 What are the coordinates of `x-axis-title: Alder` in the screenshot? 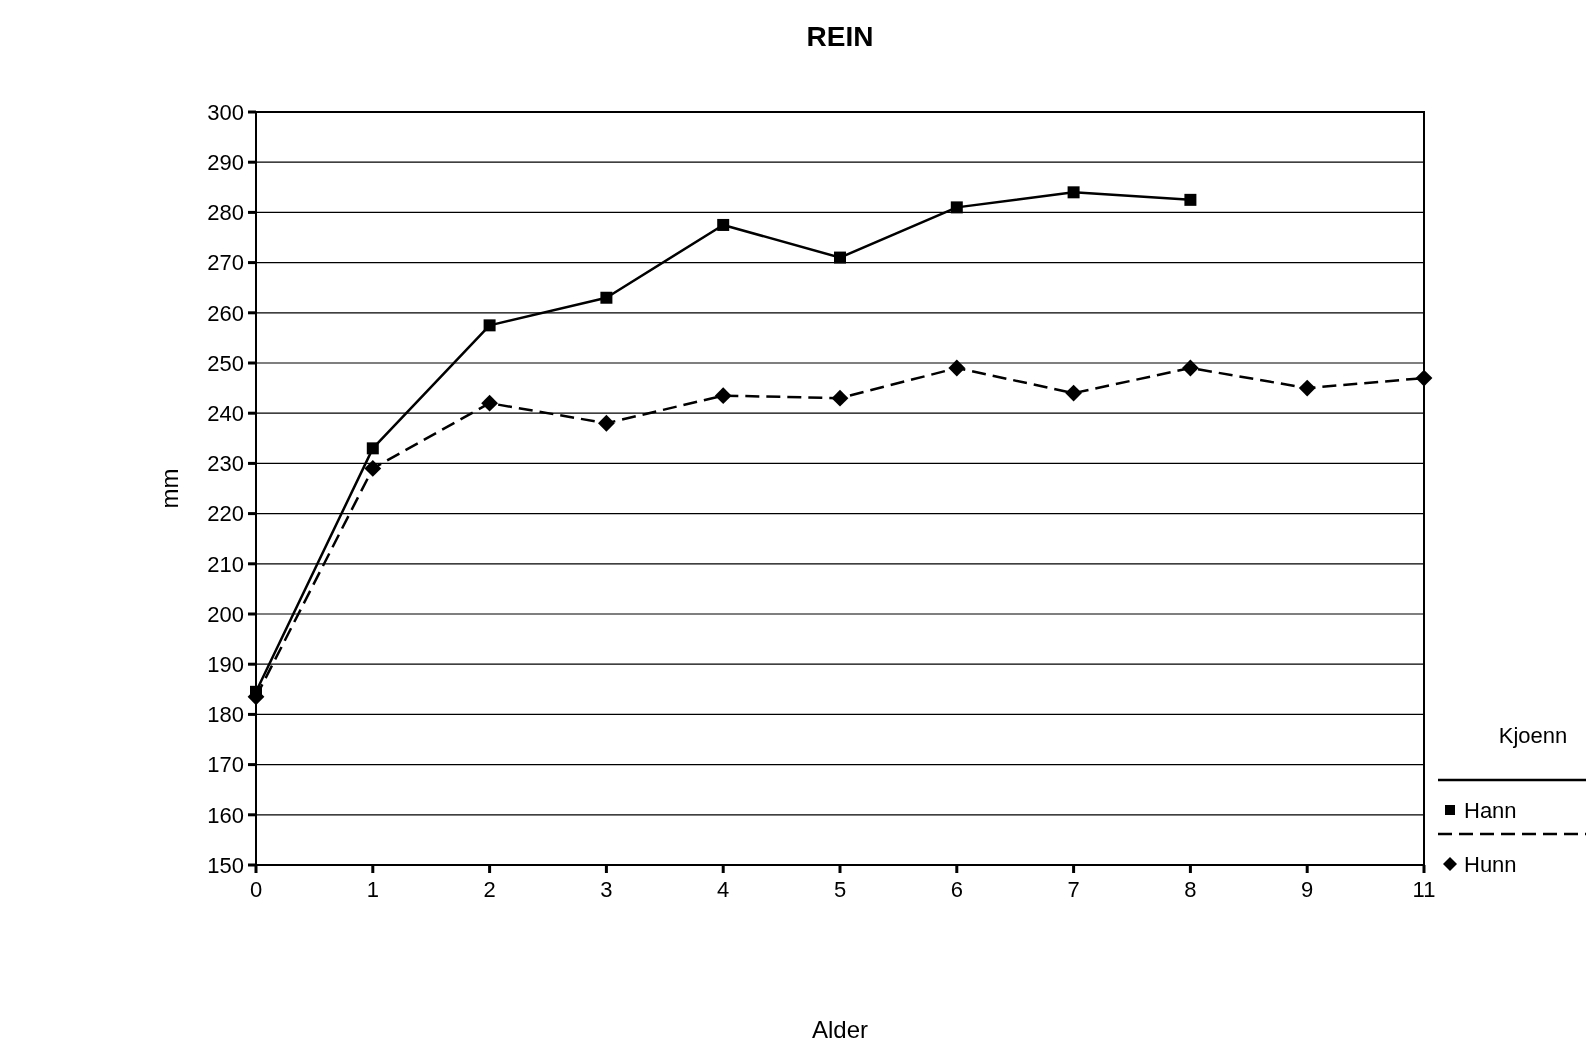 It's located at (840, 1029).